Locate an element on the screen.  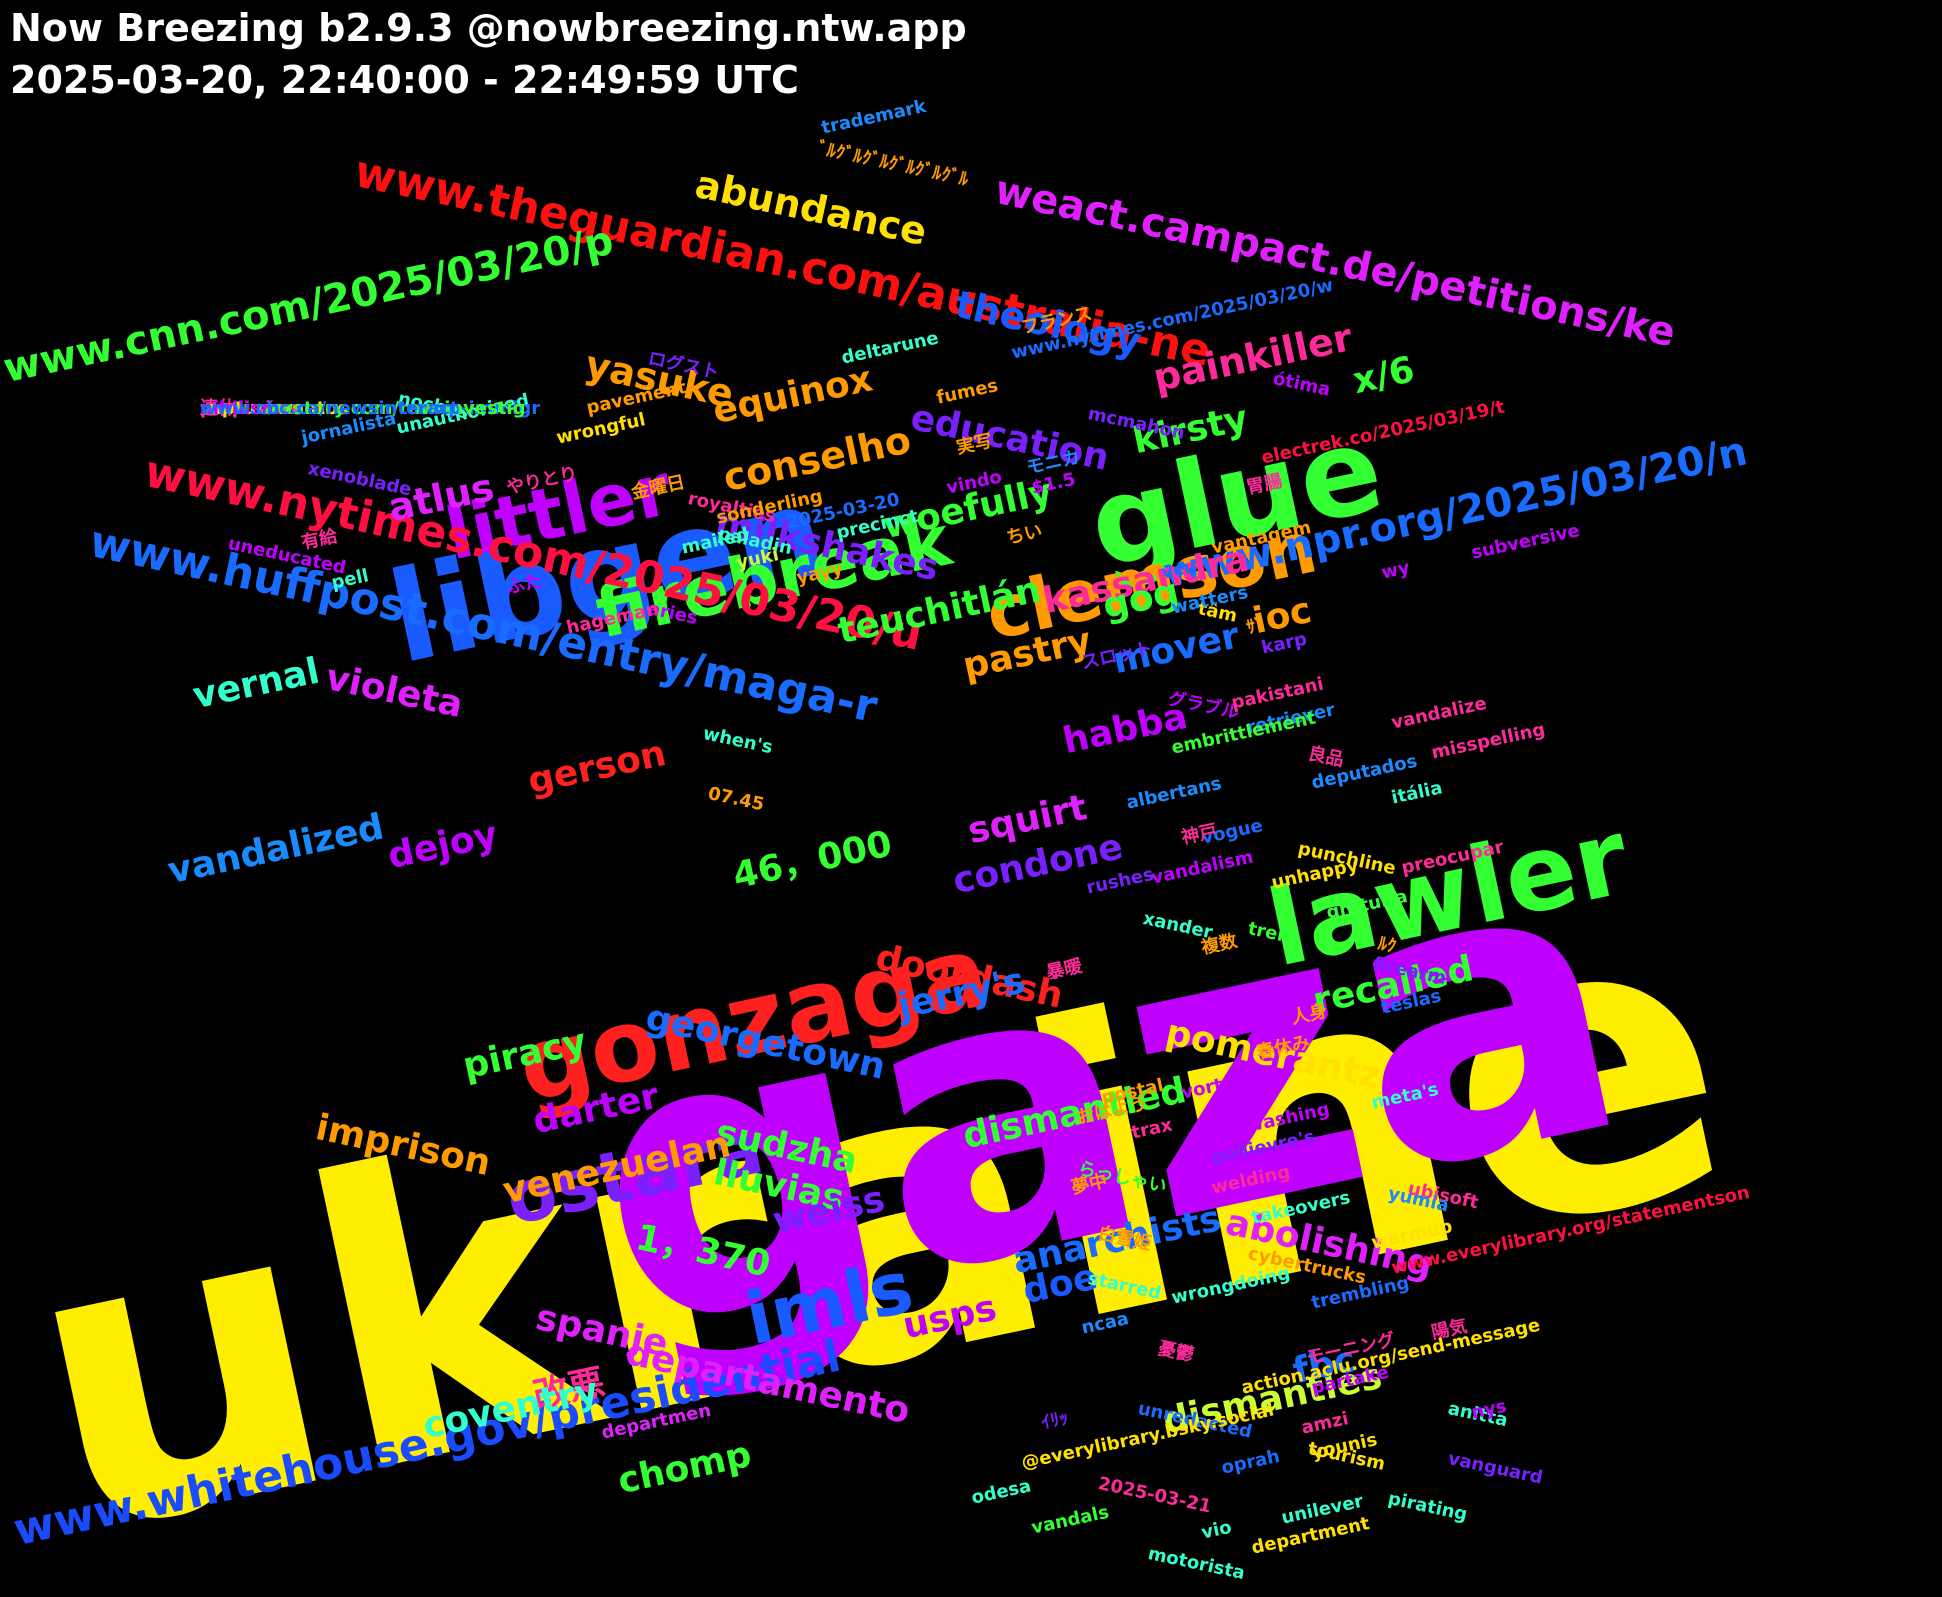
cloud-word: vandals is located at coordinates (1070, 1520).